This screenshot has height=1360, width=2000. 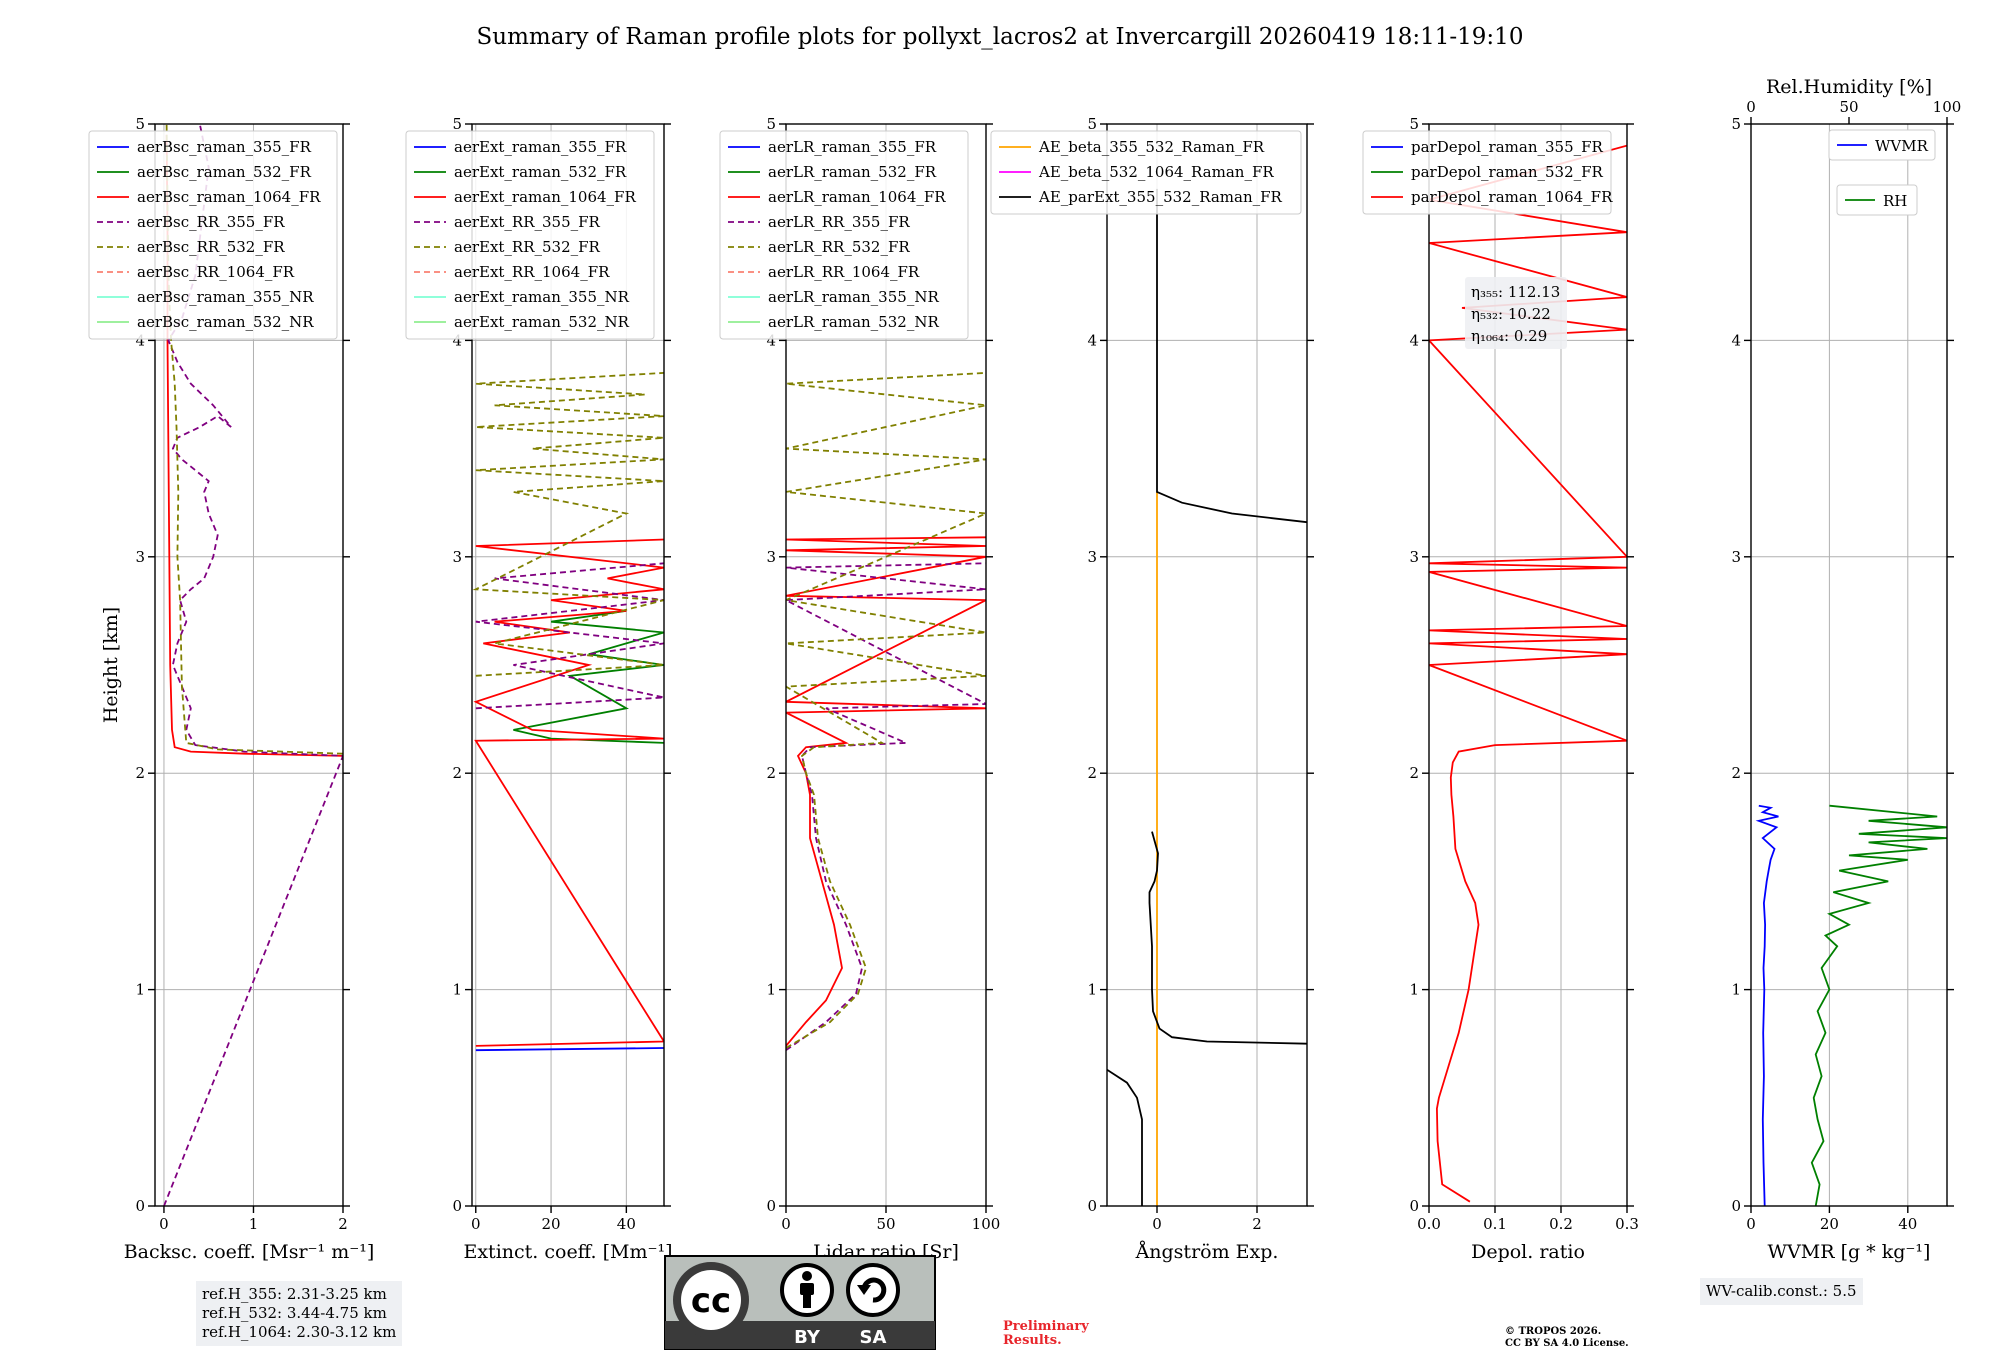 I want to click on legend-label: aerBsc_raman_532_FR, so click(x=224, y=172).